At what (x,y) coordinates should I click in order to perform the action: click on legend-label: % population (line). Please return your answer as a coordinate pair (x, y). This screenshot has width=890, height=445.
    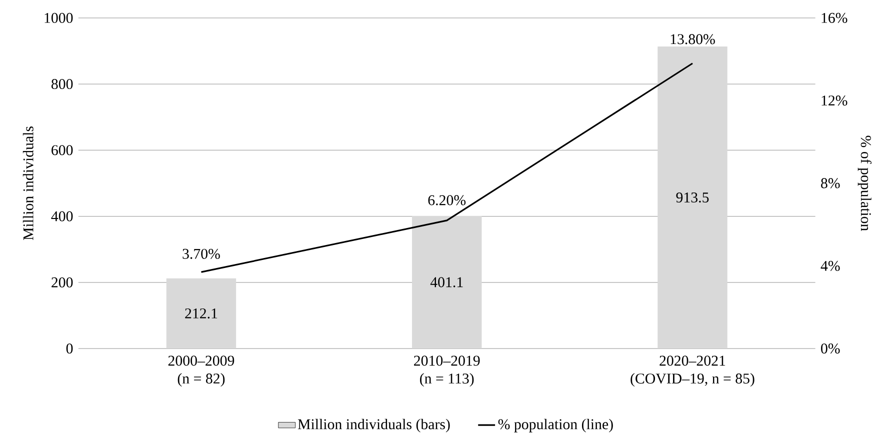
    Looking at the image, I should click on (555, 425).